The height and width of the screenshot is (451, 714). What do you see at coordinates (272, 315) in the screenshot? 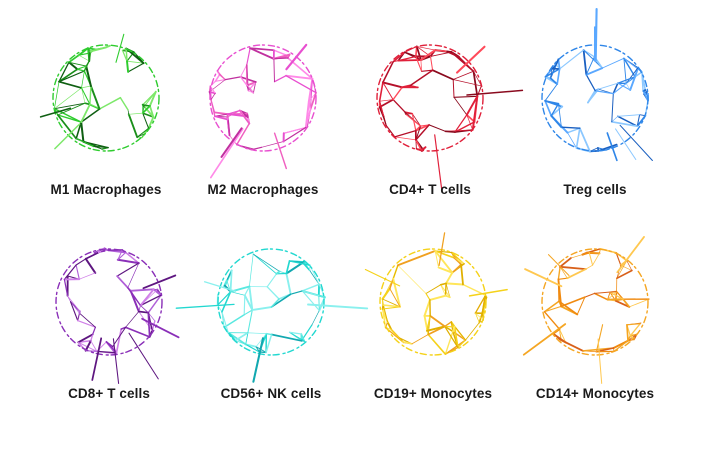
I see `mesh-sphere-cd56-nk-cells` at bounding box center [272, 315].